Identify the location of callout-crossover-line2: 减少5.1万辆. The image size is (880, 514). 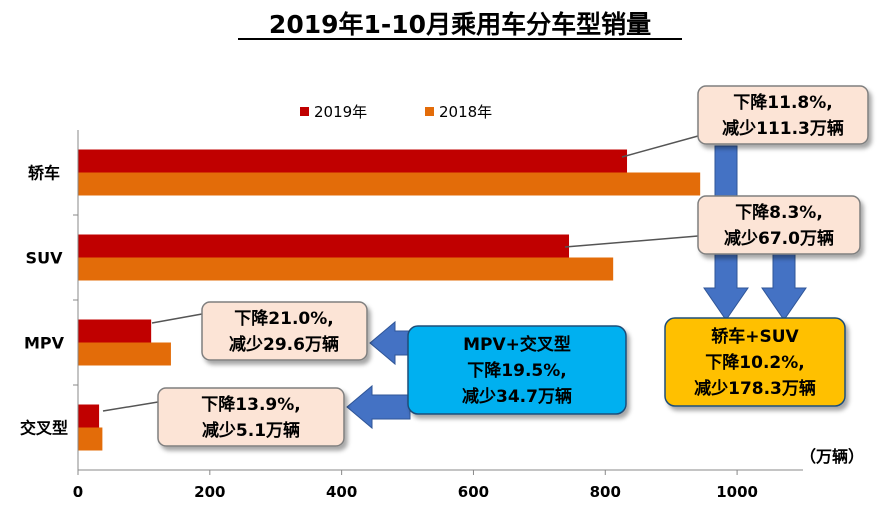
(251, 430).